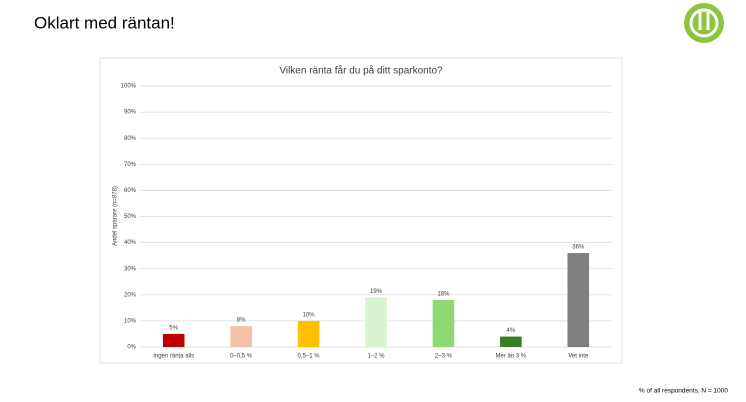 The width and height of the screenshot is (746, 402). I want to click on y-tick-label: 60%, so click(130, 191).